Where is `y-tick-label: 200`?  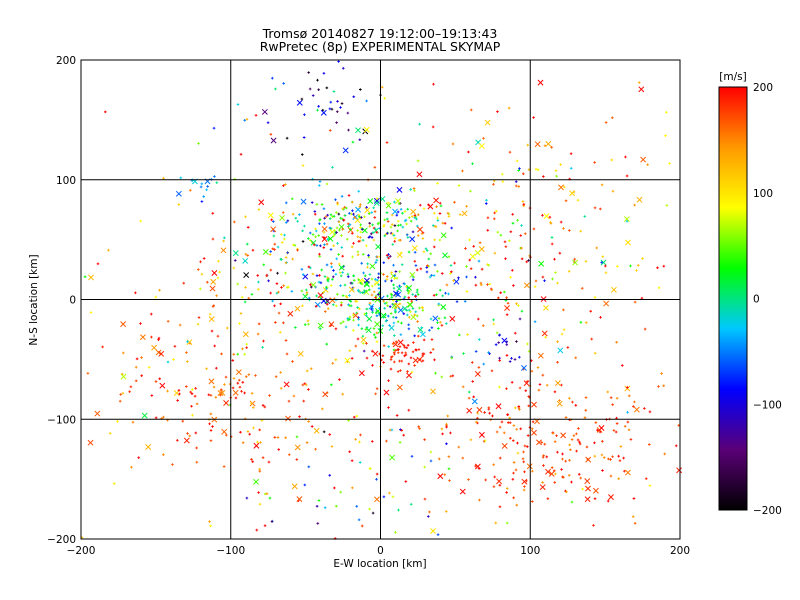
y-tick-label: 200 is located at coordinates (66, 61).